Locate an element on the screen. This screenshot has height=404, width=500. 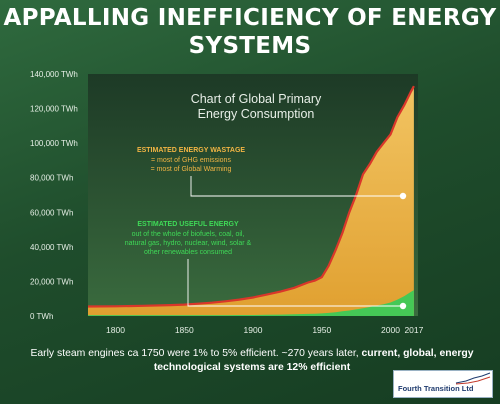
x-tick-label: 2017 is located at coordinates (413, 330).